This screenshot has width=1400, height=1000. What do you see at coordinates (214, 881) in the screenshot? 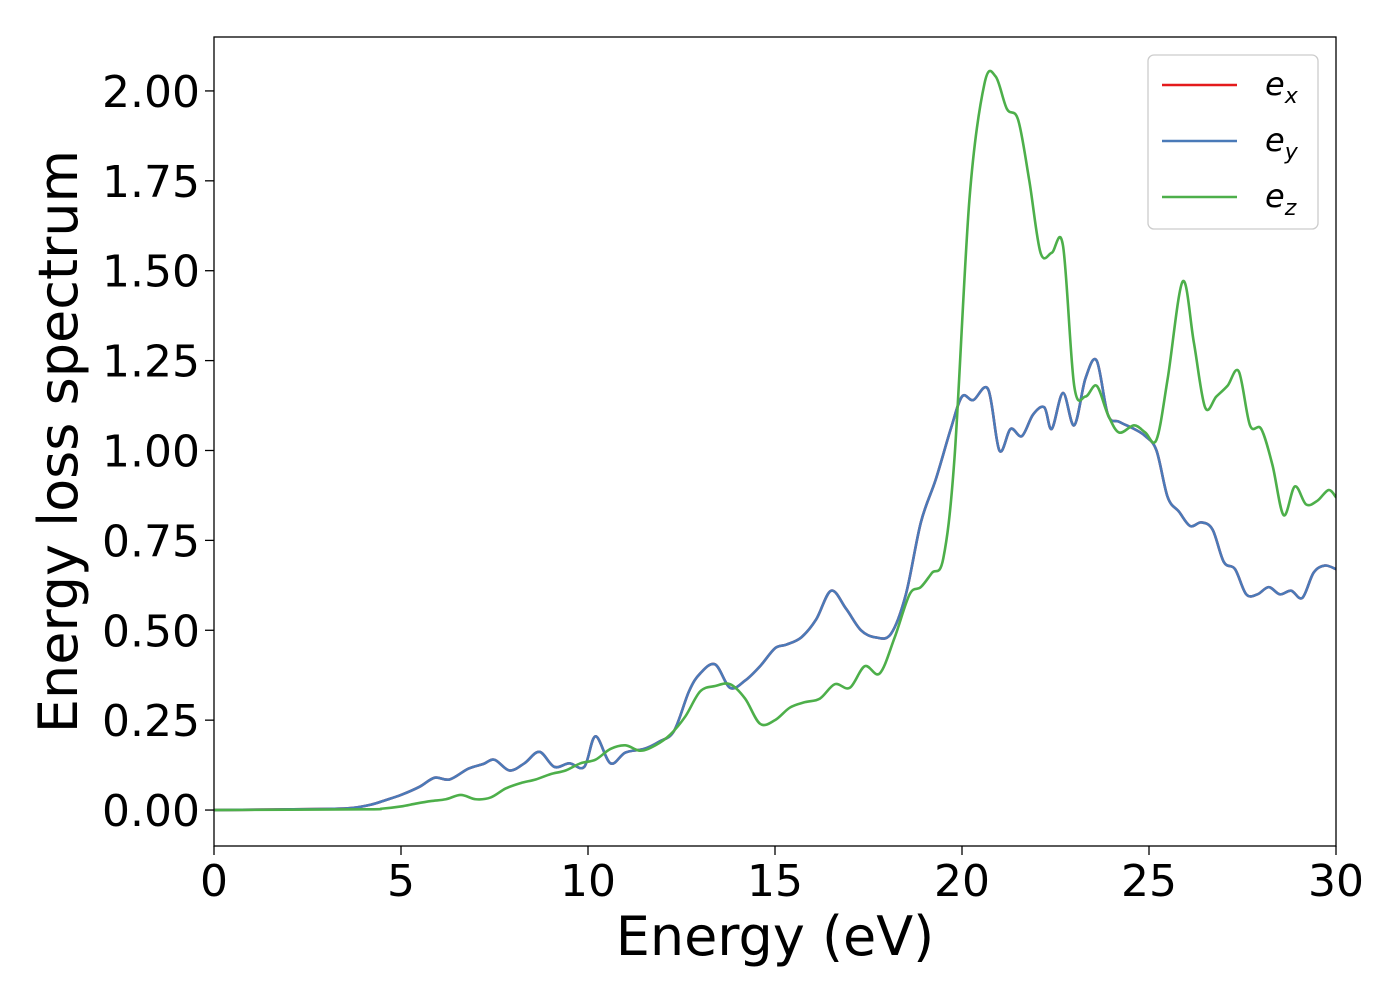
I see `x-tick-label: 0` at bounding box center [214, 881].